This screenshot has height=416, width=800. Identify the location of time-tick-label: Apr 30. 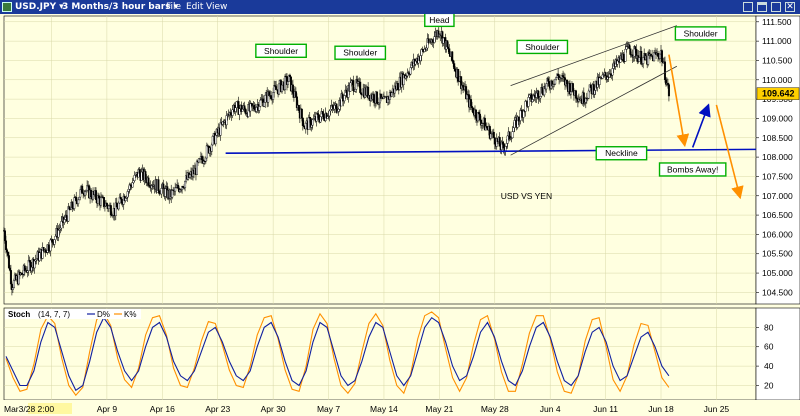
(273, 409).